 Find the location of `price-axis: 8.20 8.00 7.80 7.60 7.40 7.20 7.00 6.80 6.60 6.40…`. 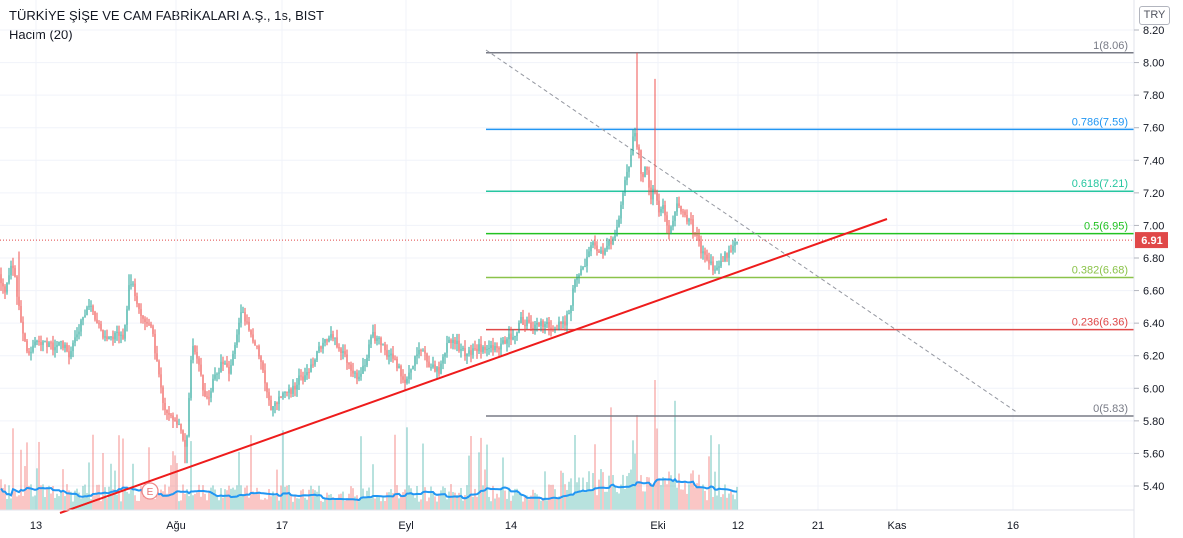

price-axis: 8.20 8.00 7.80 7.60 7.40 7.20 7.00 6.80 6.60 6.40… is located at coordinates (1149, 259).